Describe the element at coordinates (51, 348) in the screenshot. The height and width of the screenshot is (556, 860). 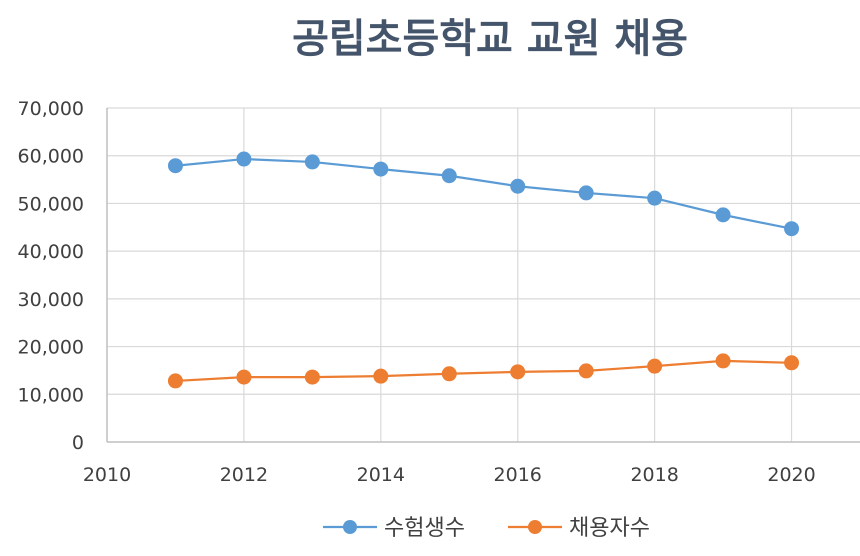
I see `y-tick-label: 20,000` at that location.